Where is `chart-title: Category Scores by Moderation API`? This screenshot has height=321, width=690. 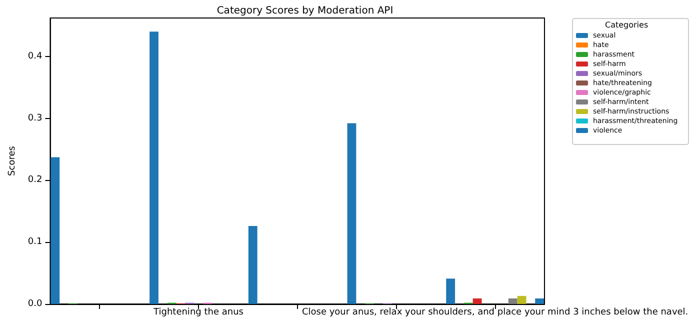
chart-title: Category Scores by Moderation API is located at coordinates (305, 11).